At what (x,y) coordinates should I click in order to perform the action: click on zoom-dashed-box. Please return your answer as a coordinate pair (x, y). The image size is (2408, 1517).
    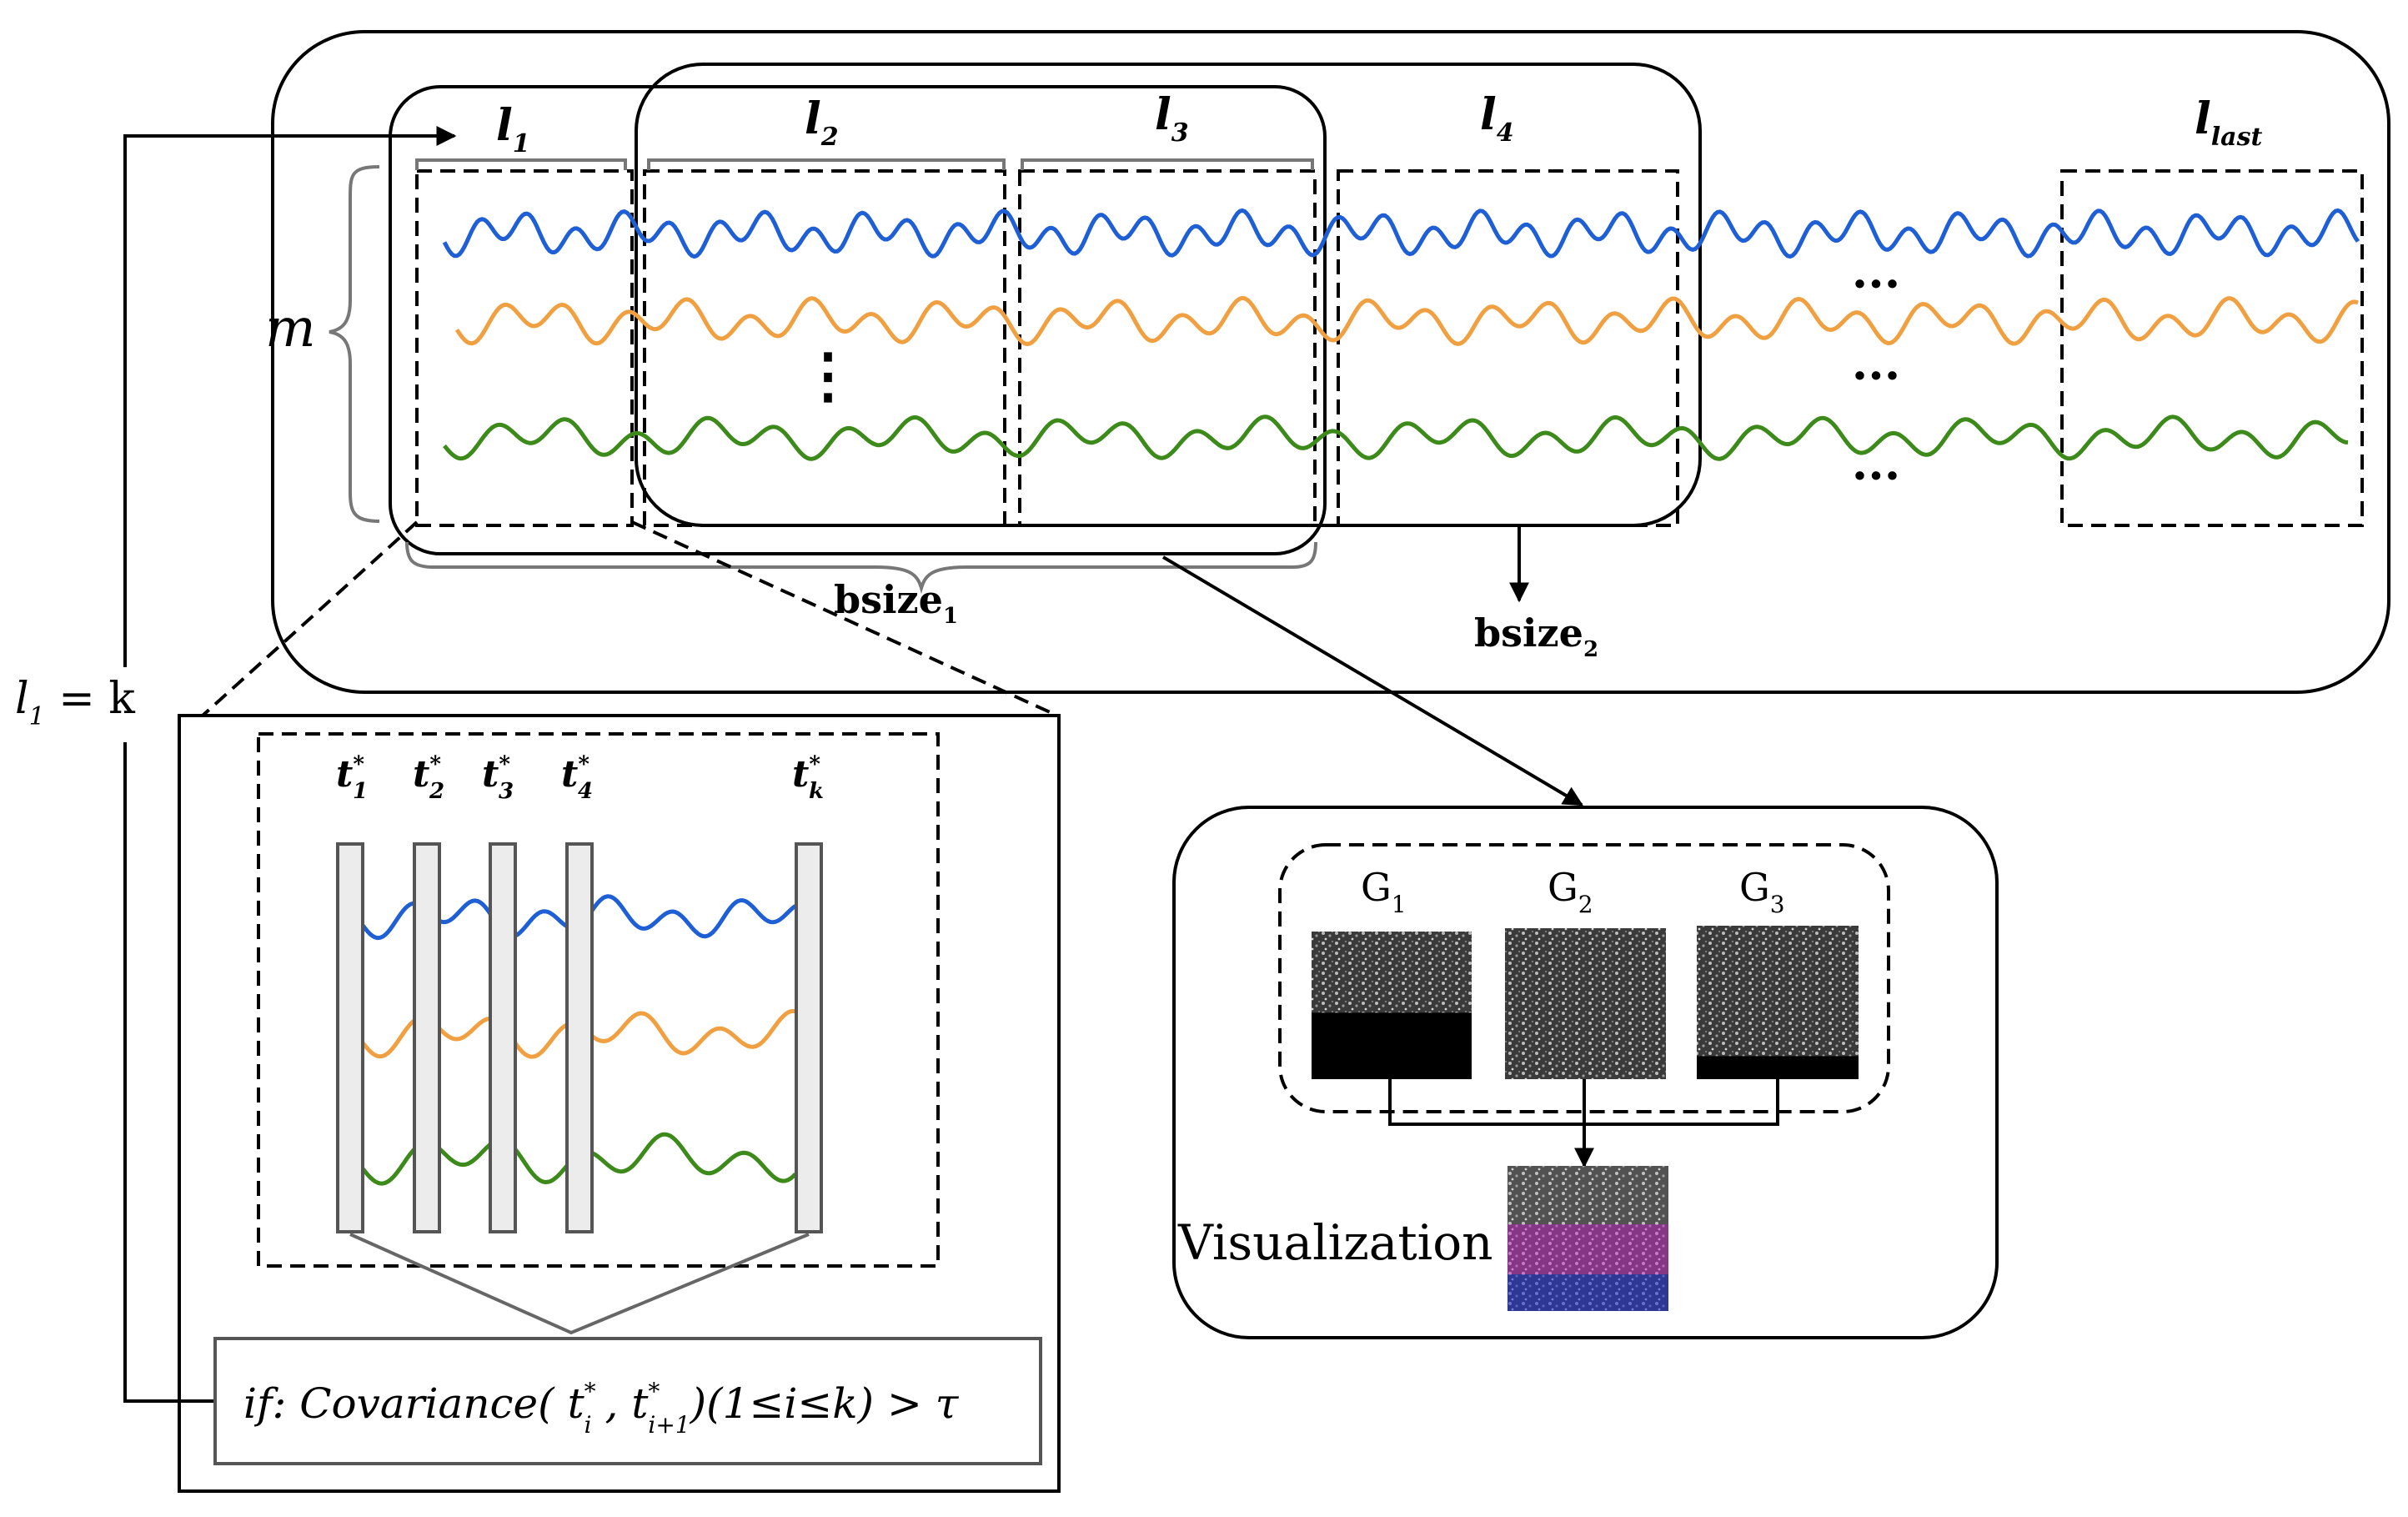
    Looking at the image, I should click on (598, 1000).